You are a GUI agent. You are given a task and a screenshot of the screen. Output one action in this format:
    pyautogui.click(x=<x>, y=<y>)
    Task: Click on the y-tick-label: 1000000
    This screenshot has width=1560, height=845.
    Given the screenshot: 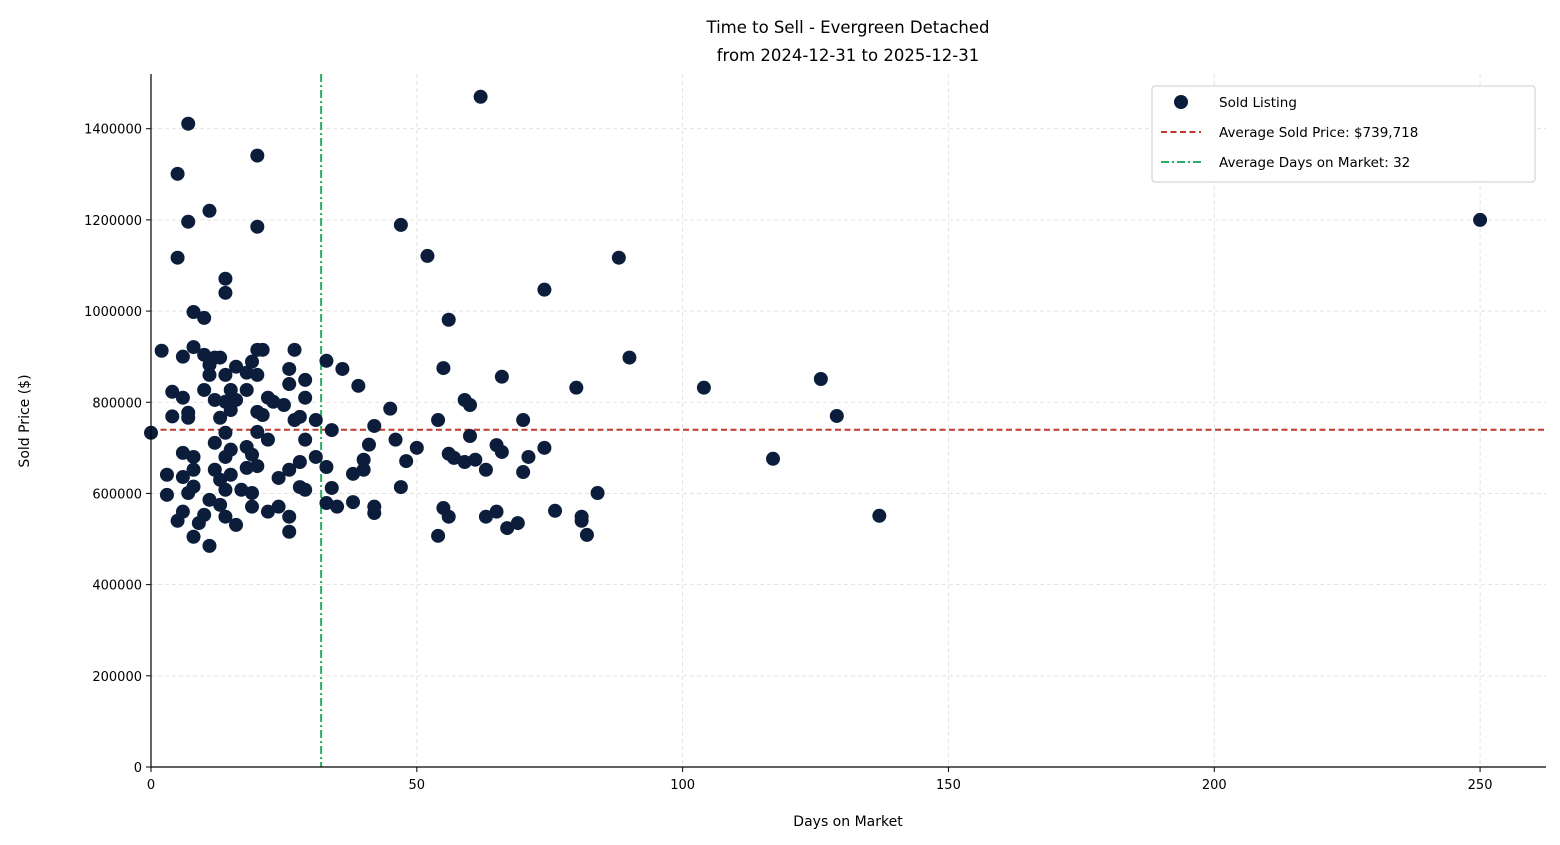 What is the action you would take?
    pyautogui.click(x=113, y=312)
    